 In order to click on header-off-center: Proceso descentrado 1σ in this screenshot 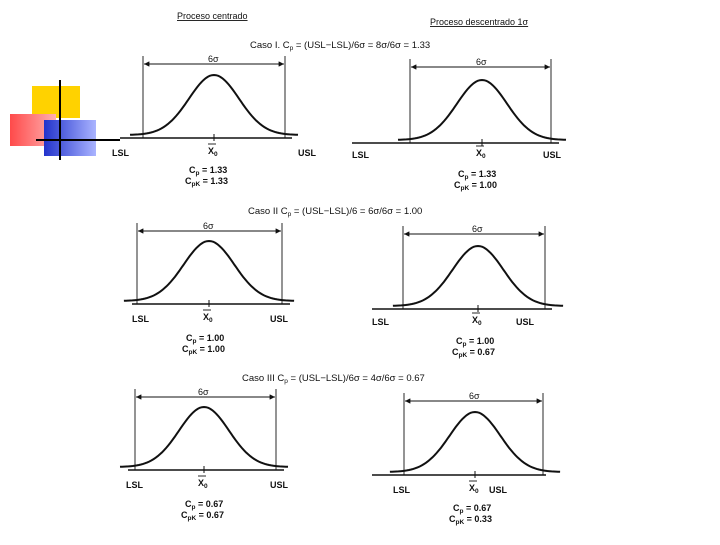, I will do `click(479, 22)`.